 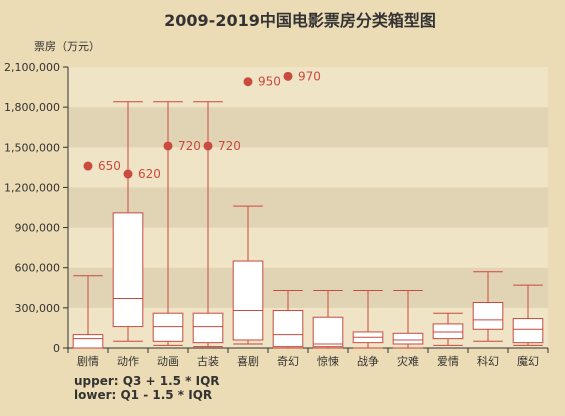 What do you see at coordinates (143, 395) in the screenshot?
I see `note-lower: lower: Q1 - 1.5 * IQR` at bounding box center [143, 395].